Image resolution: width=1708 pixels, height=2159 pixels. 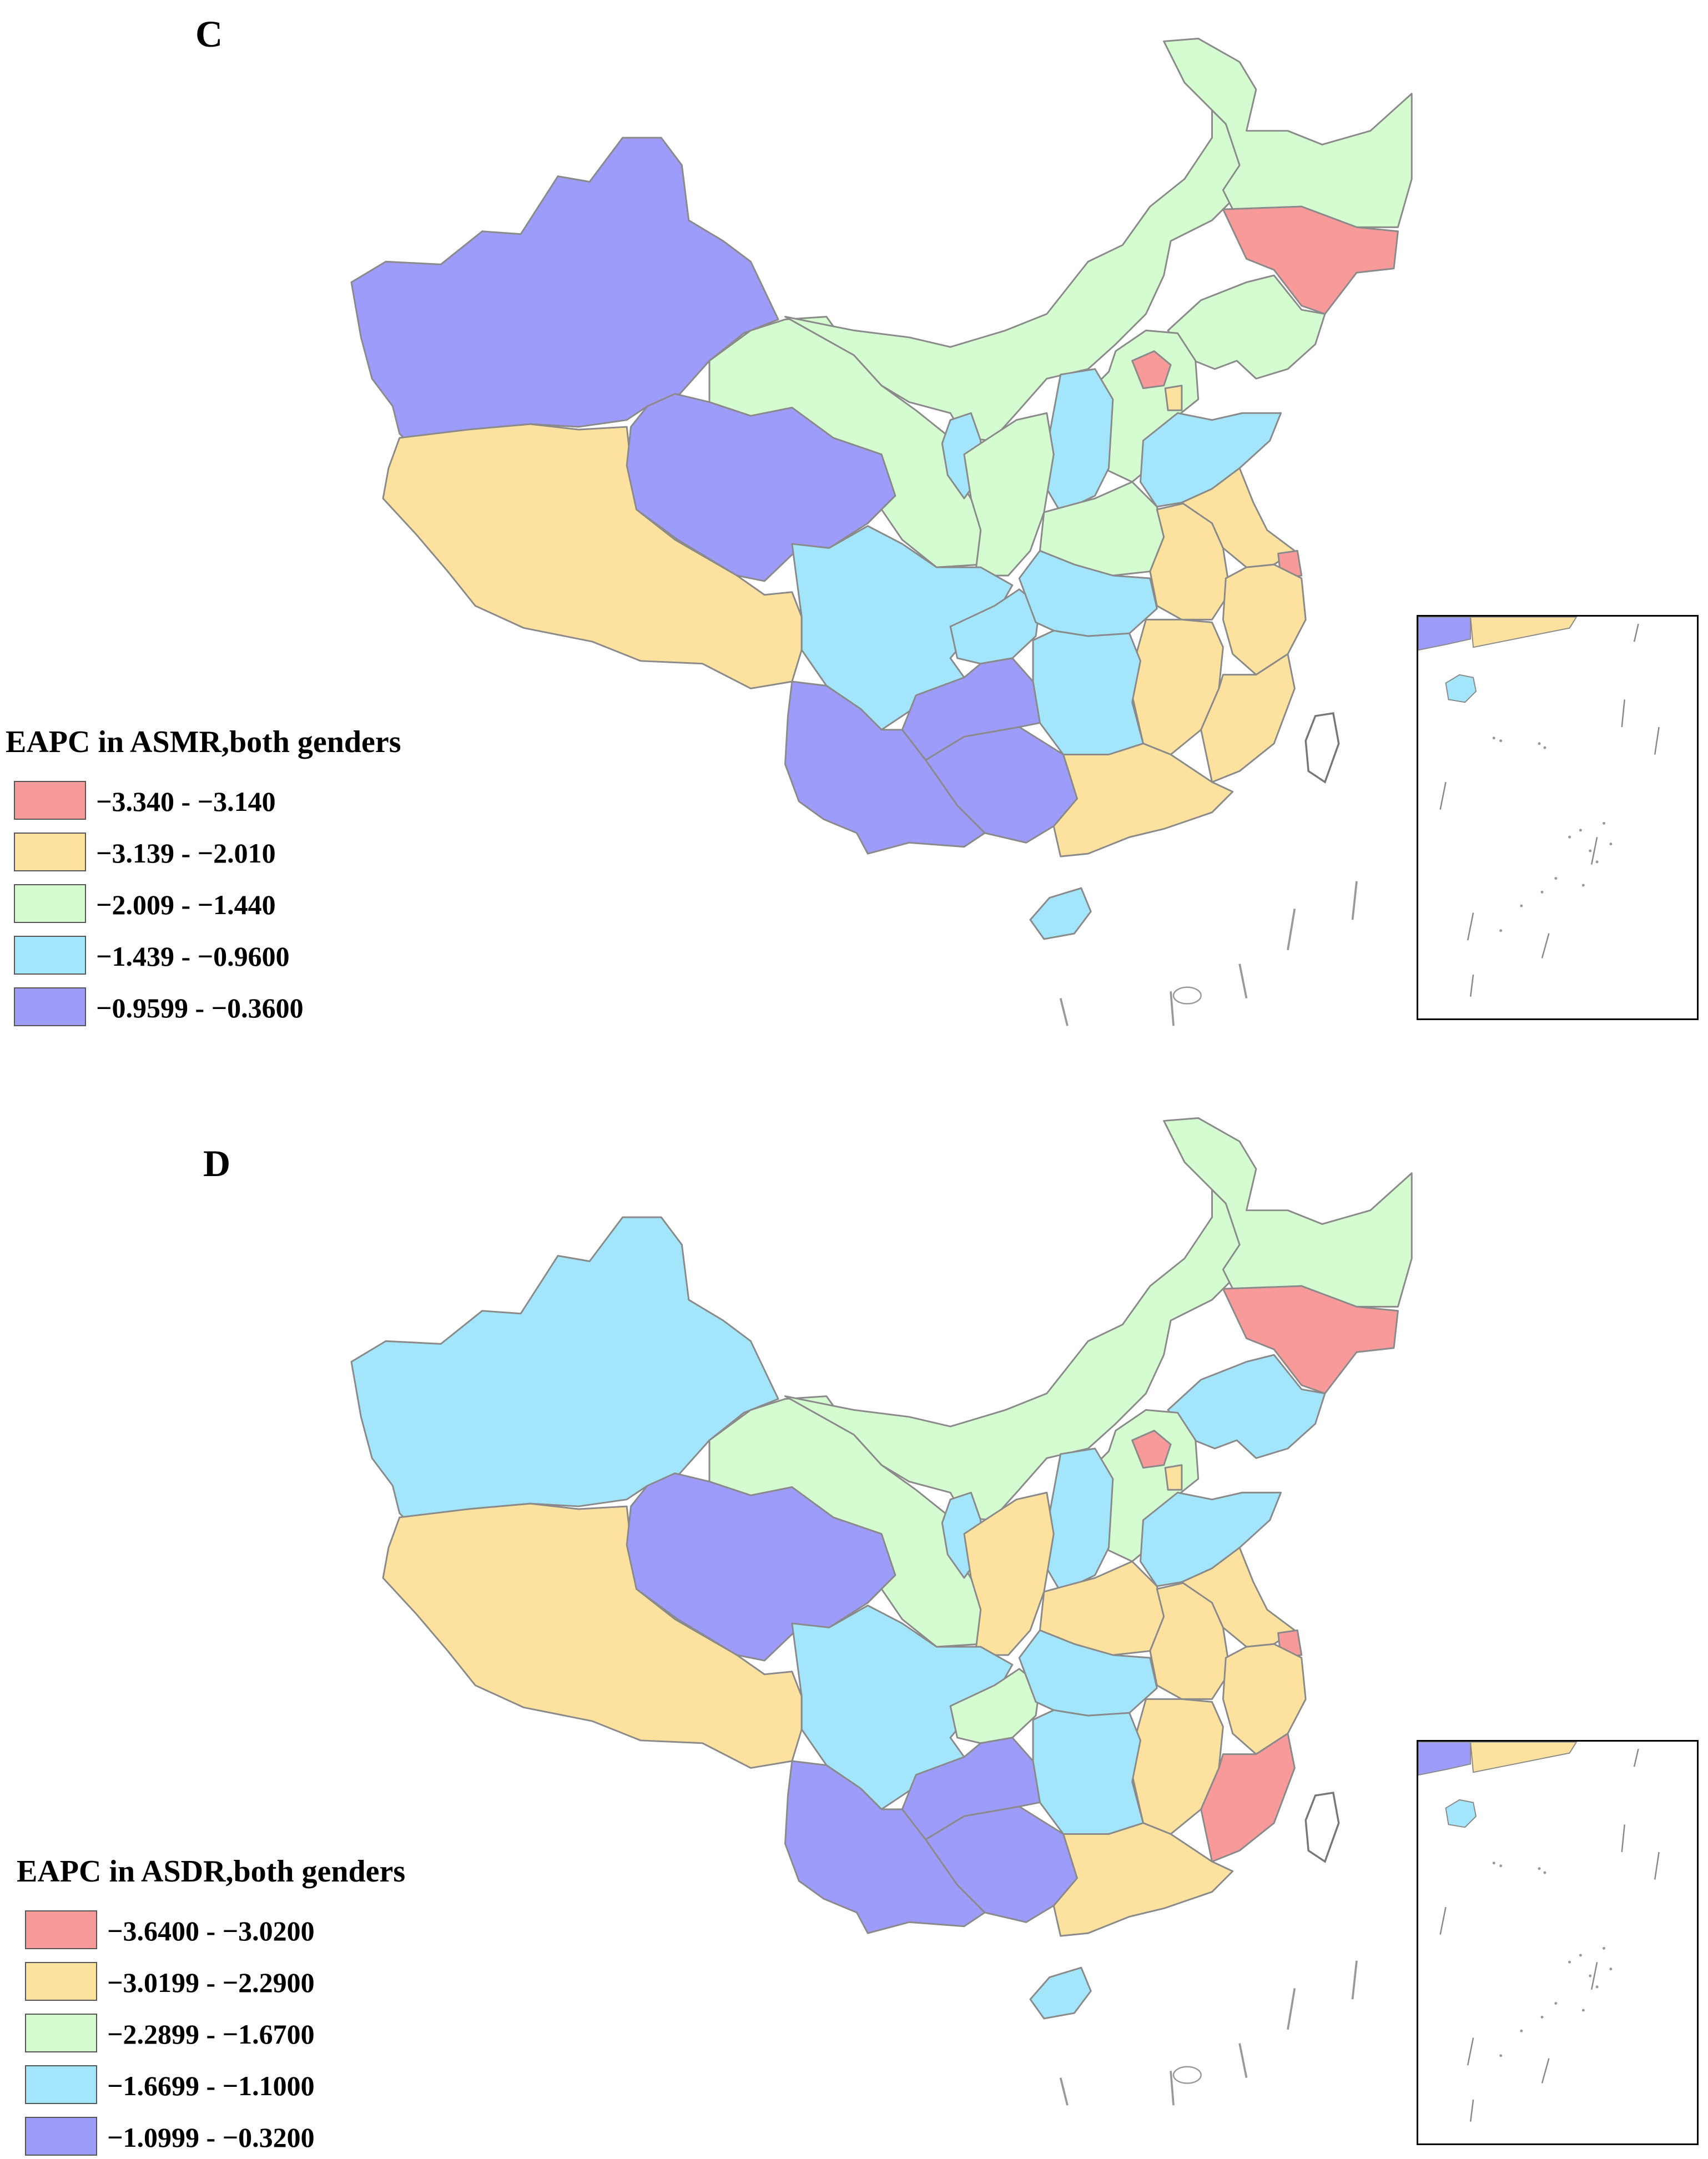 I want to click on legend-title: EAPC in ASMR,both genders, so click(x=203, y=742).